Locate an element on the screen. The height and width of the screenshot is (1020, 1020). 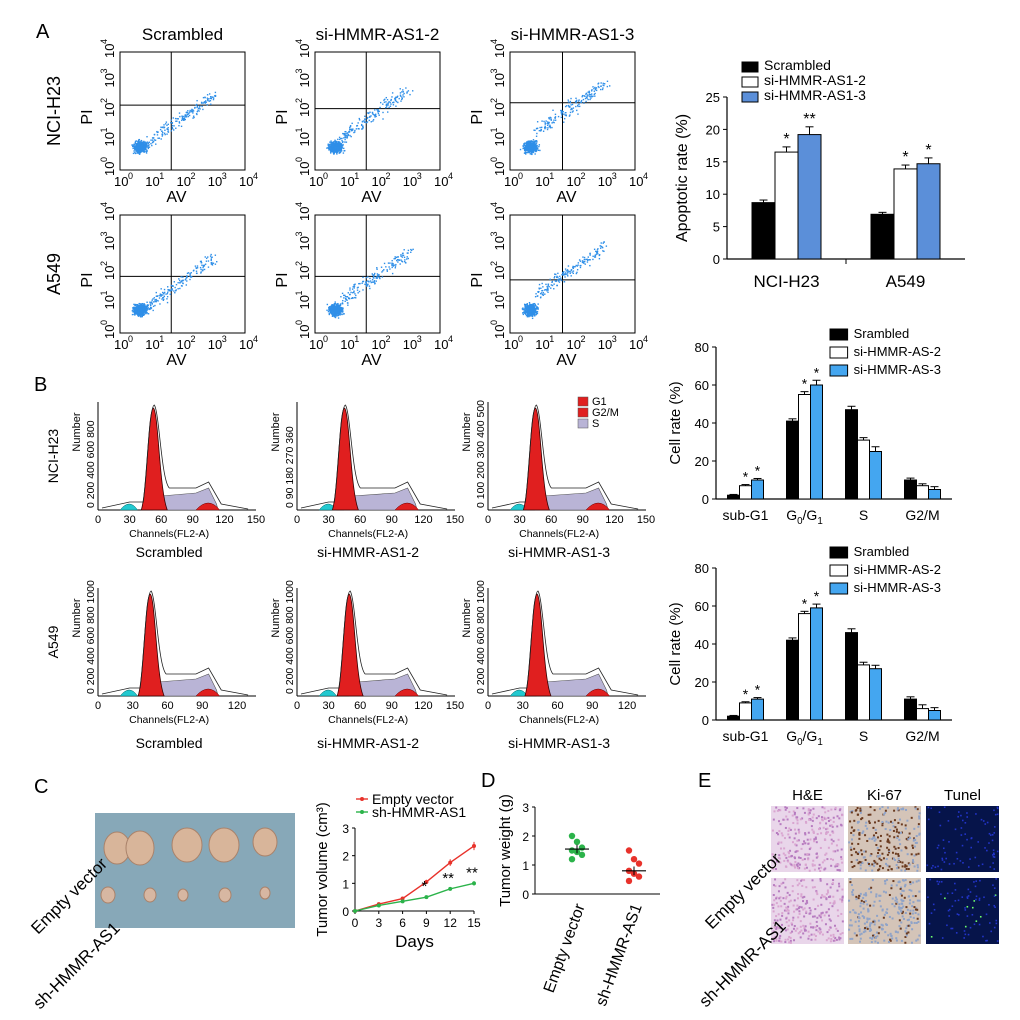
flow-ytick-exp: 3 is located at coordinates (494, 70).